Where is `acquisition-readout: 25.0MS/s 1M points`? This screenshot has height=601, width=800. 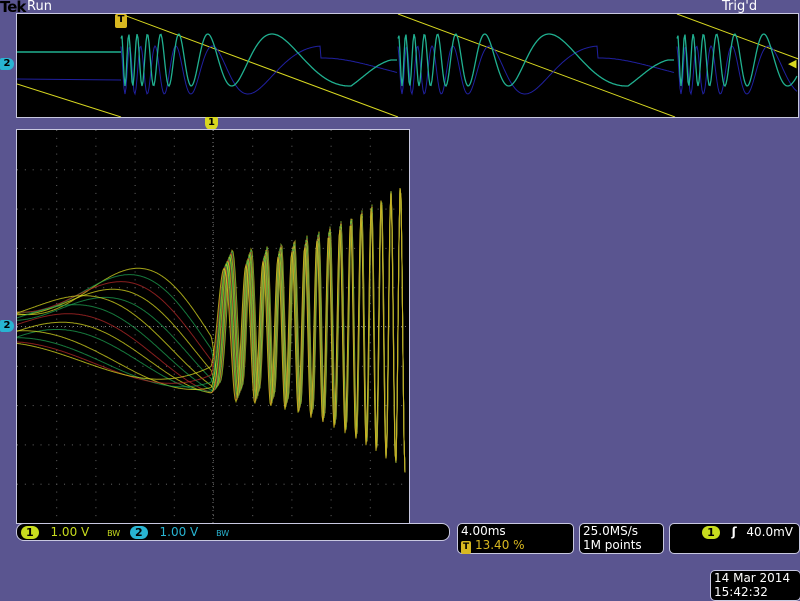 acquisition-readout: 25.0MS/s 1M points is located at coordinates (621, 538).